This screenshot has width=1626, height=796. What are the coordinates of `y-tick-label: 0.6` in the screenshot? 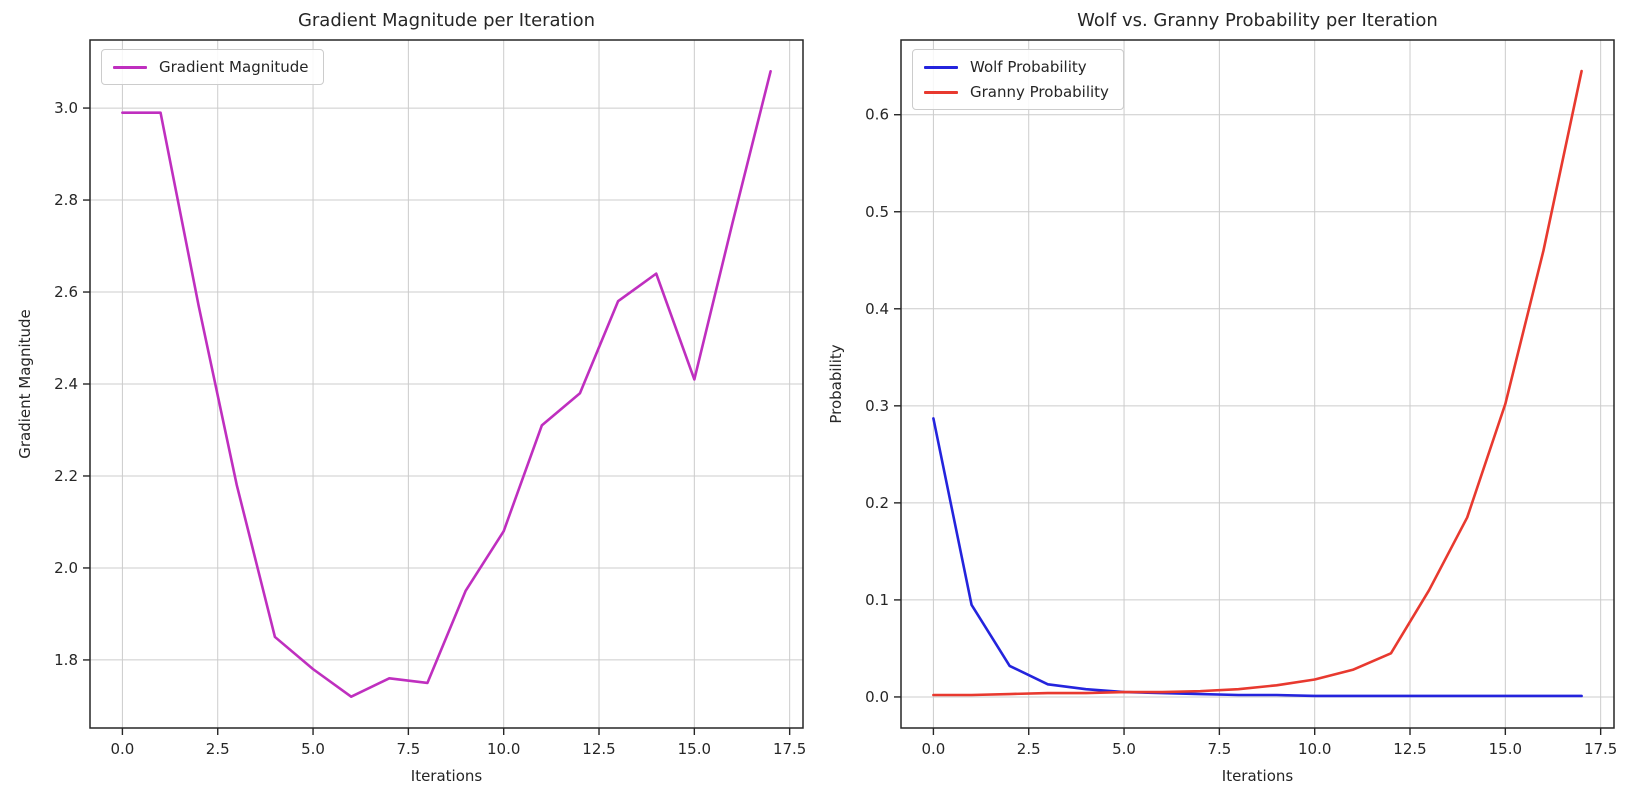 It's located at (877, 115).